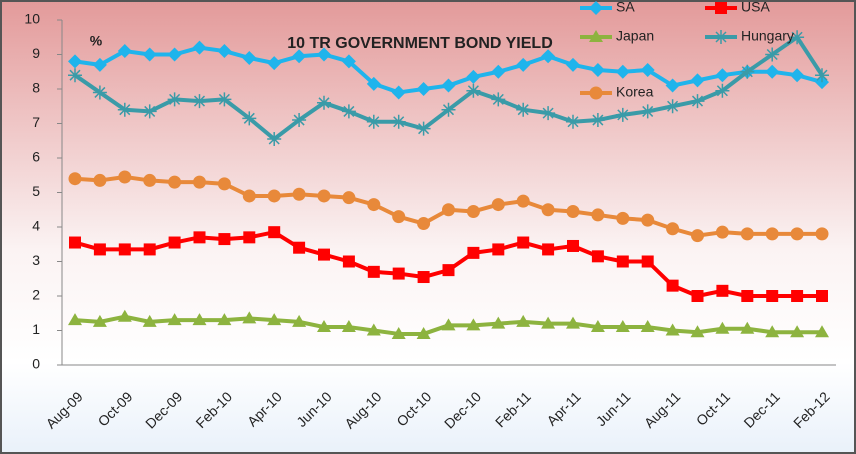 This screenshot has width=856, height=454. Describe the element at coordinates (755, 7) in the screenshot. I see `legend-label: USA` at that location.